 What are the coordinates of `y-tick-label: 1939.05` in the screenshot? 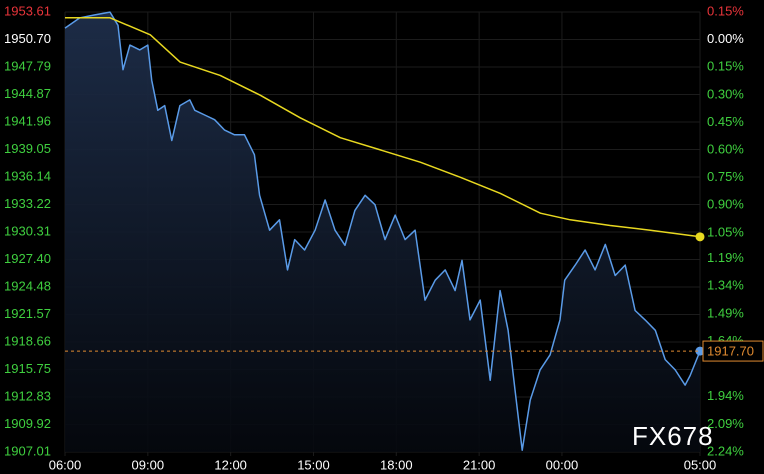 It's located at (27, 148).